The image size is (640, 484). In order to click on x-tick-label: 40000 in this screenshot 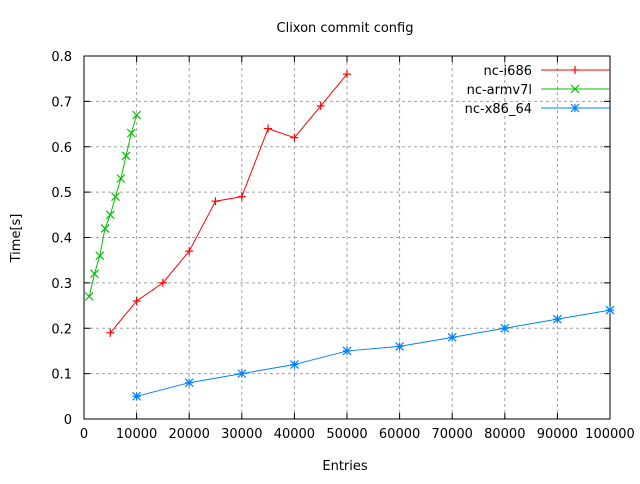, I will do `click(294, 434)`.